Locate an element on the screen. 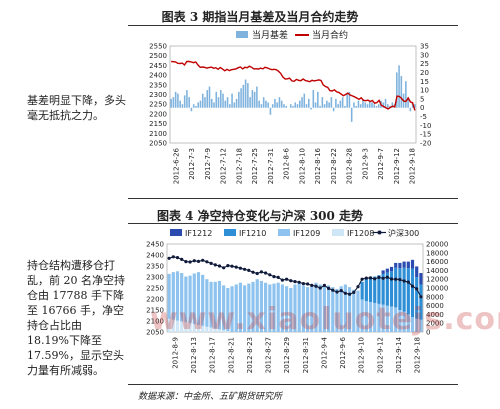 The image size is (500, 409). chart3-x-tick: 2012-7-3 is located at coordinates (192, 164).